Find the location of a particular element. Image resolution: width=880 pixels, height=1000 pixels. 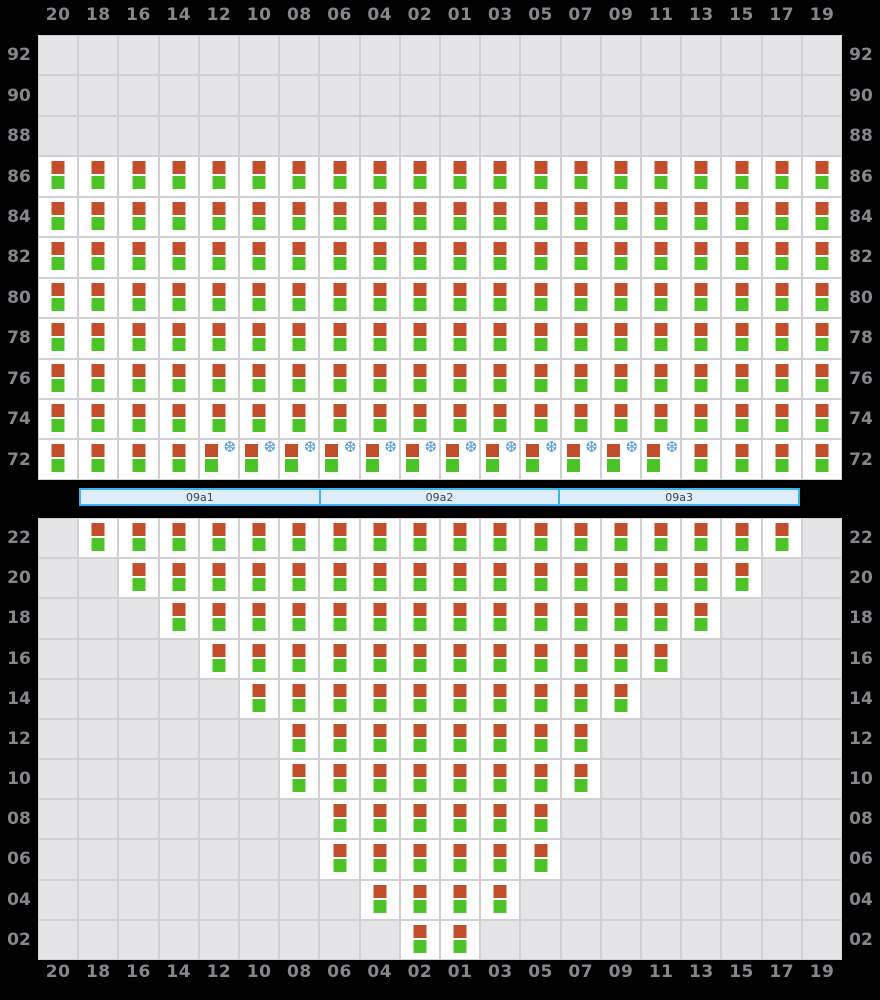

slot-occupied-07-72: ❆ is located at coordinates (580, 459).